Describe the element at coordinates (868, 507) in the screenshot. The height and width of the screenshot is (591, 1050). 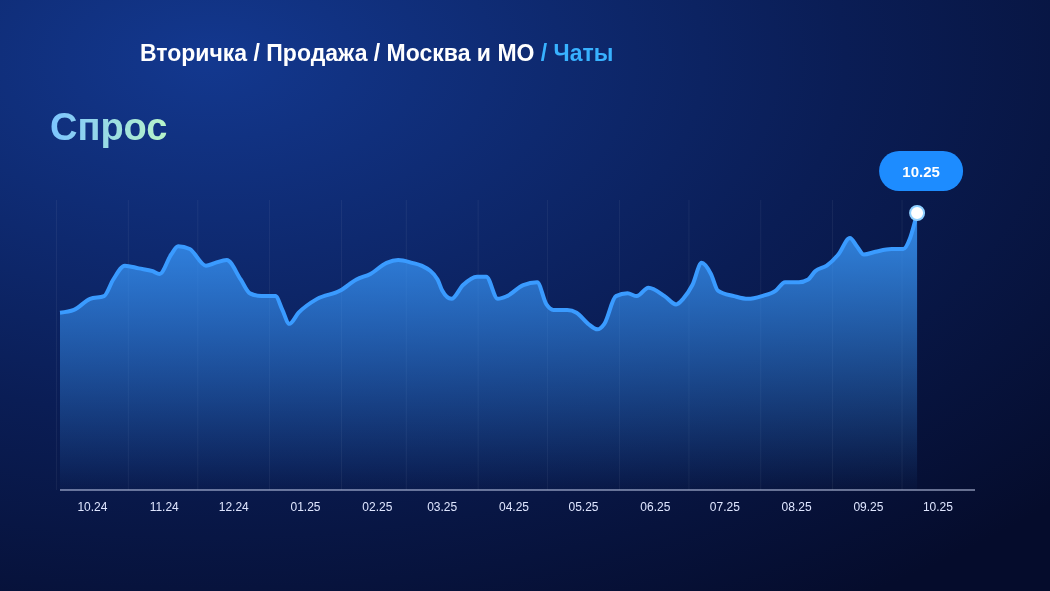
I see `x-tick-label: 09.25` at that location.